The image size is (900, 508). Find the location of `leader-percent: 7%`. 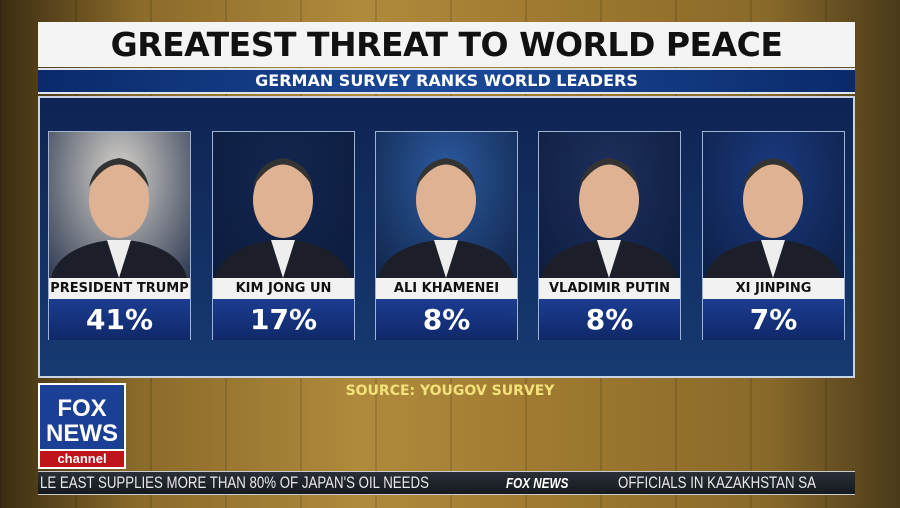

leader-percent: 7% is located at coordinates (773, 319).